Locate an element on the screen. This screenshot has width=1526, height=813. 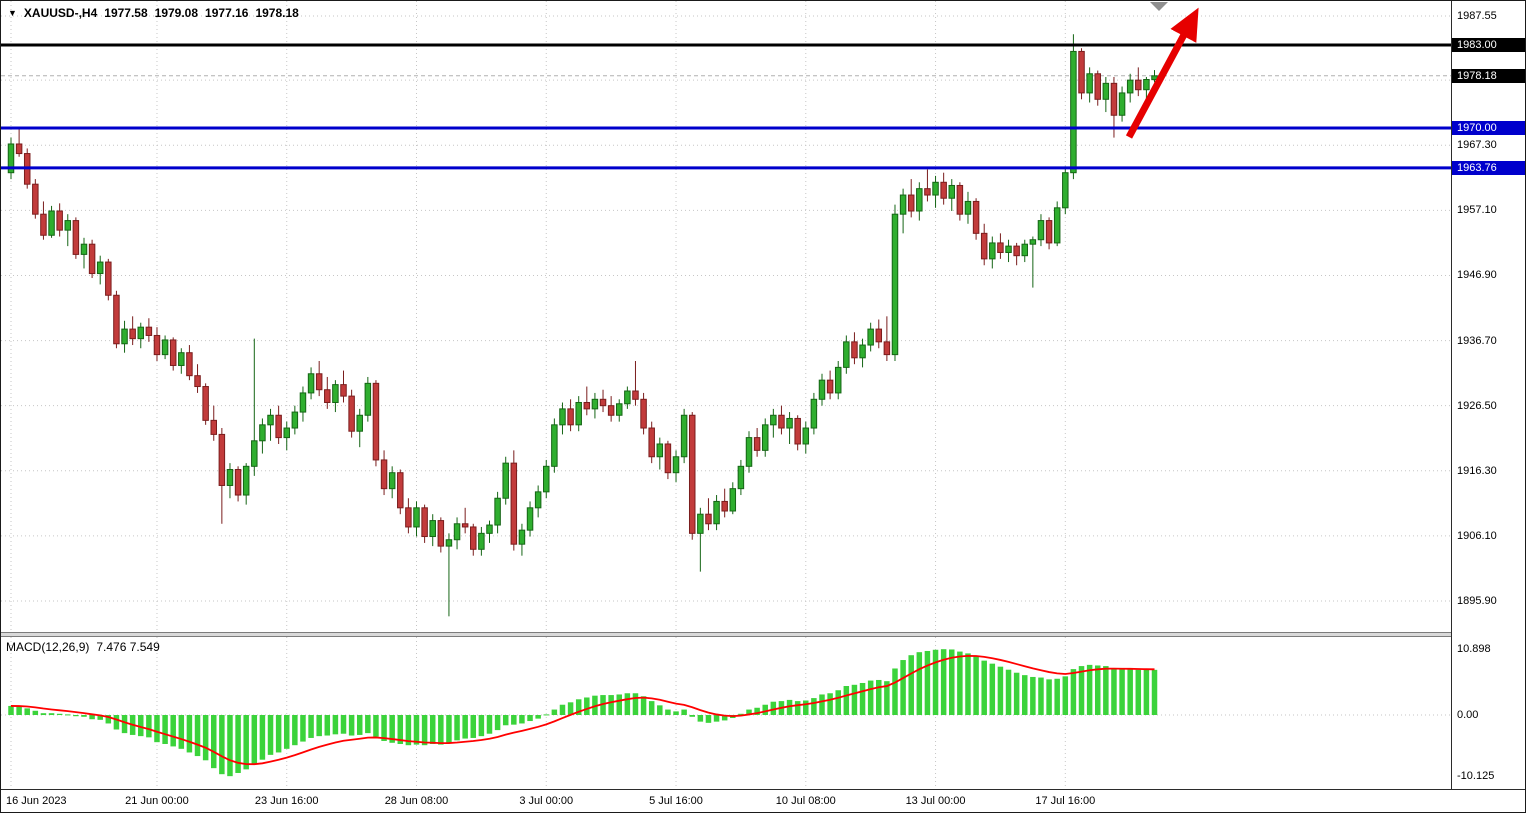
chart-dropdown-icon: ▼ is located at coordinates (12, 13).